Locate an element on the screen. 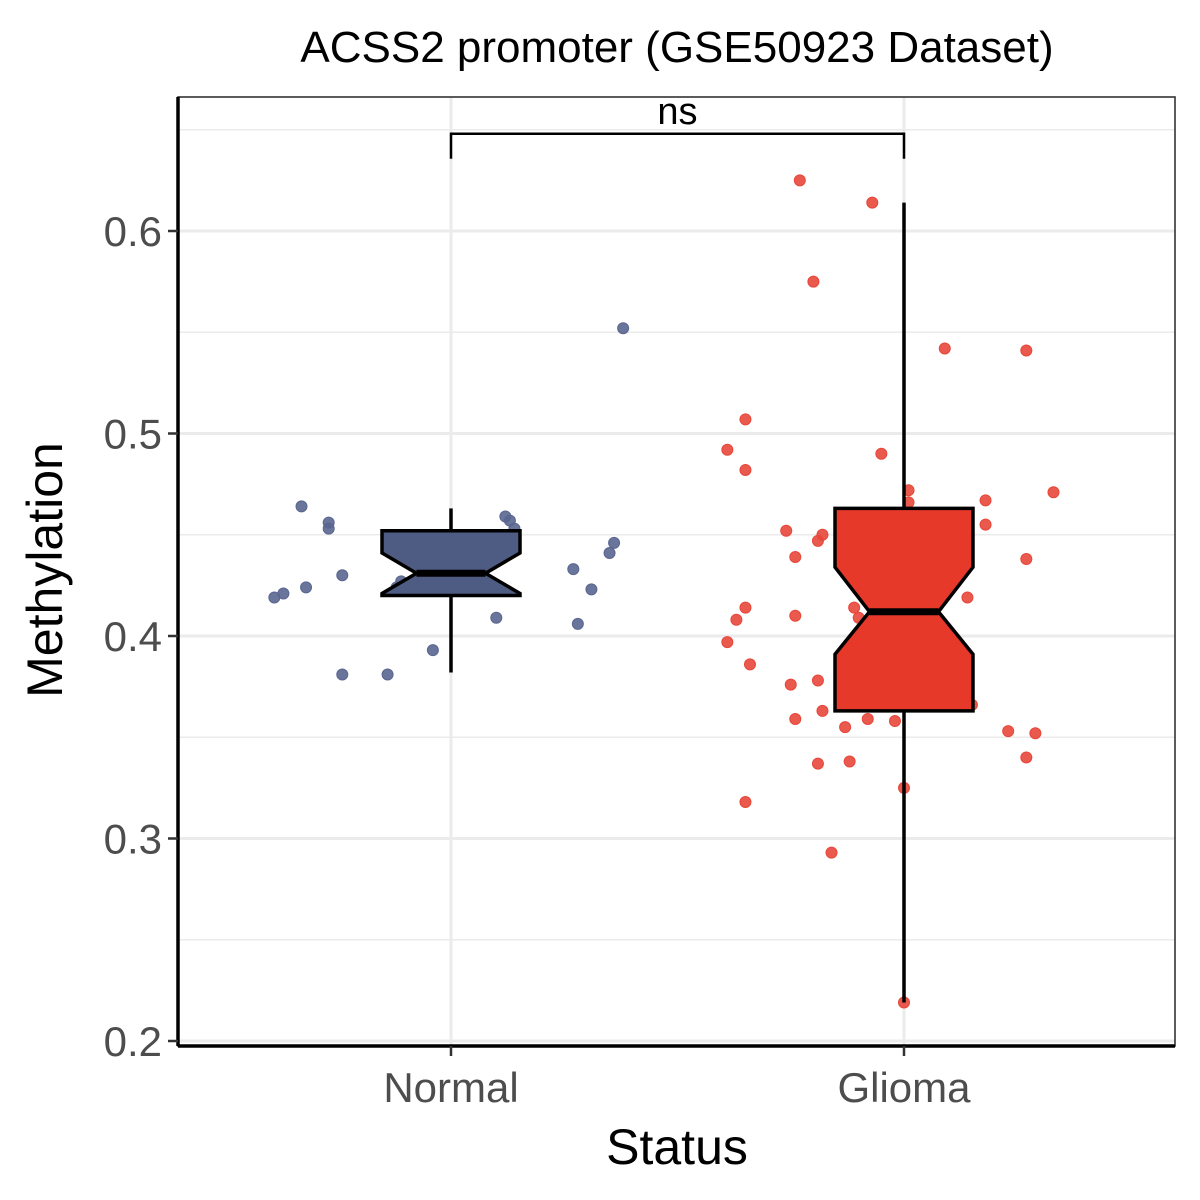 Image resolution: width=1200 pixels, height=1200 pixels. normal-box is located at coordinates (451, 590).